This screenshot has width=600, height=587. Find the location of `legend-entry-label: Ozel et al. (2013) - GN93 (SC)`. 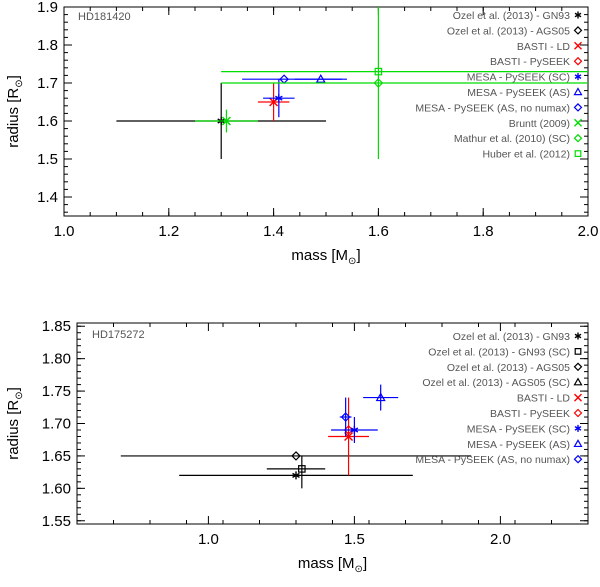

legend-entry-label: Ozel et al. (2013) - GN93 (SC) is located at coordinates (499, 352).